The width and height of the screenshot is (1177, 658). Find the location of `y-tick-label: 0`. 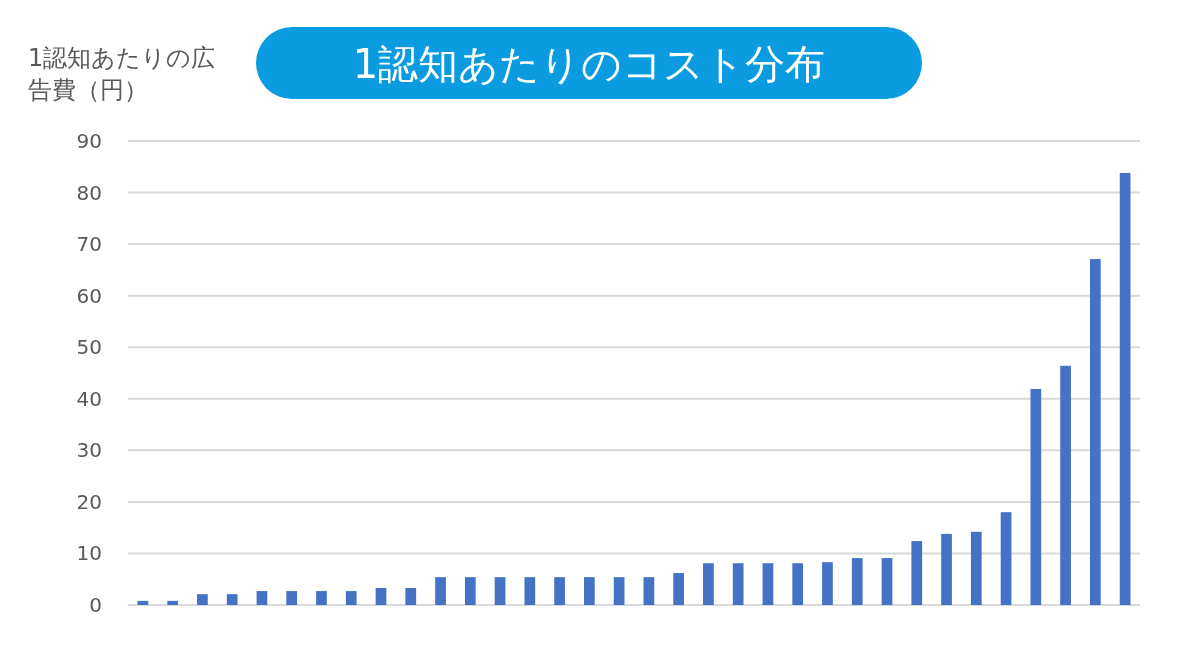

y-tick-label: 0 is located at coordinates (95, 605).